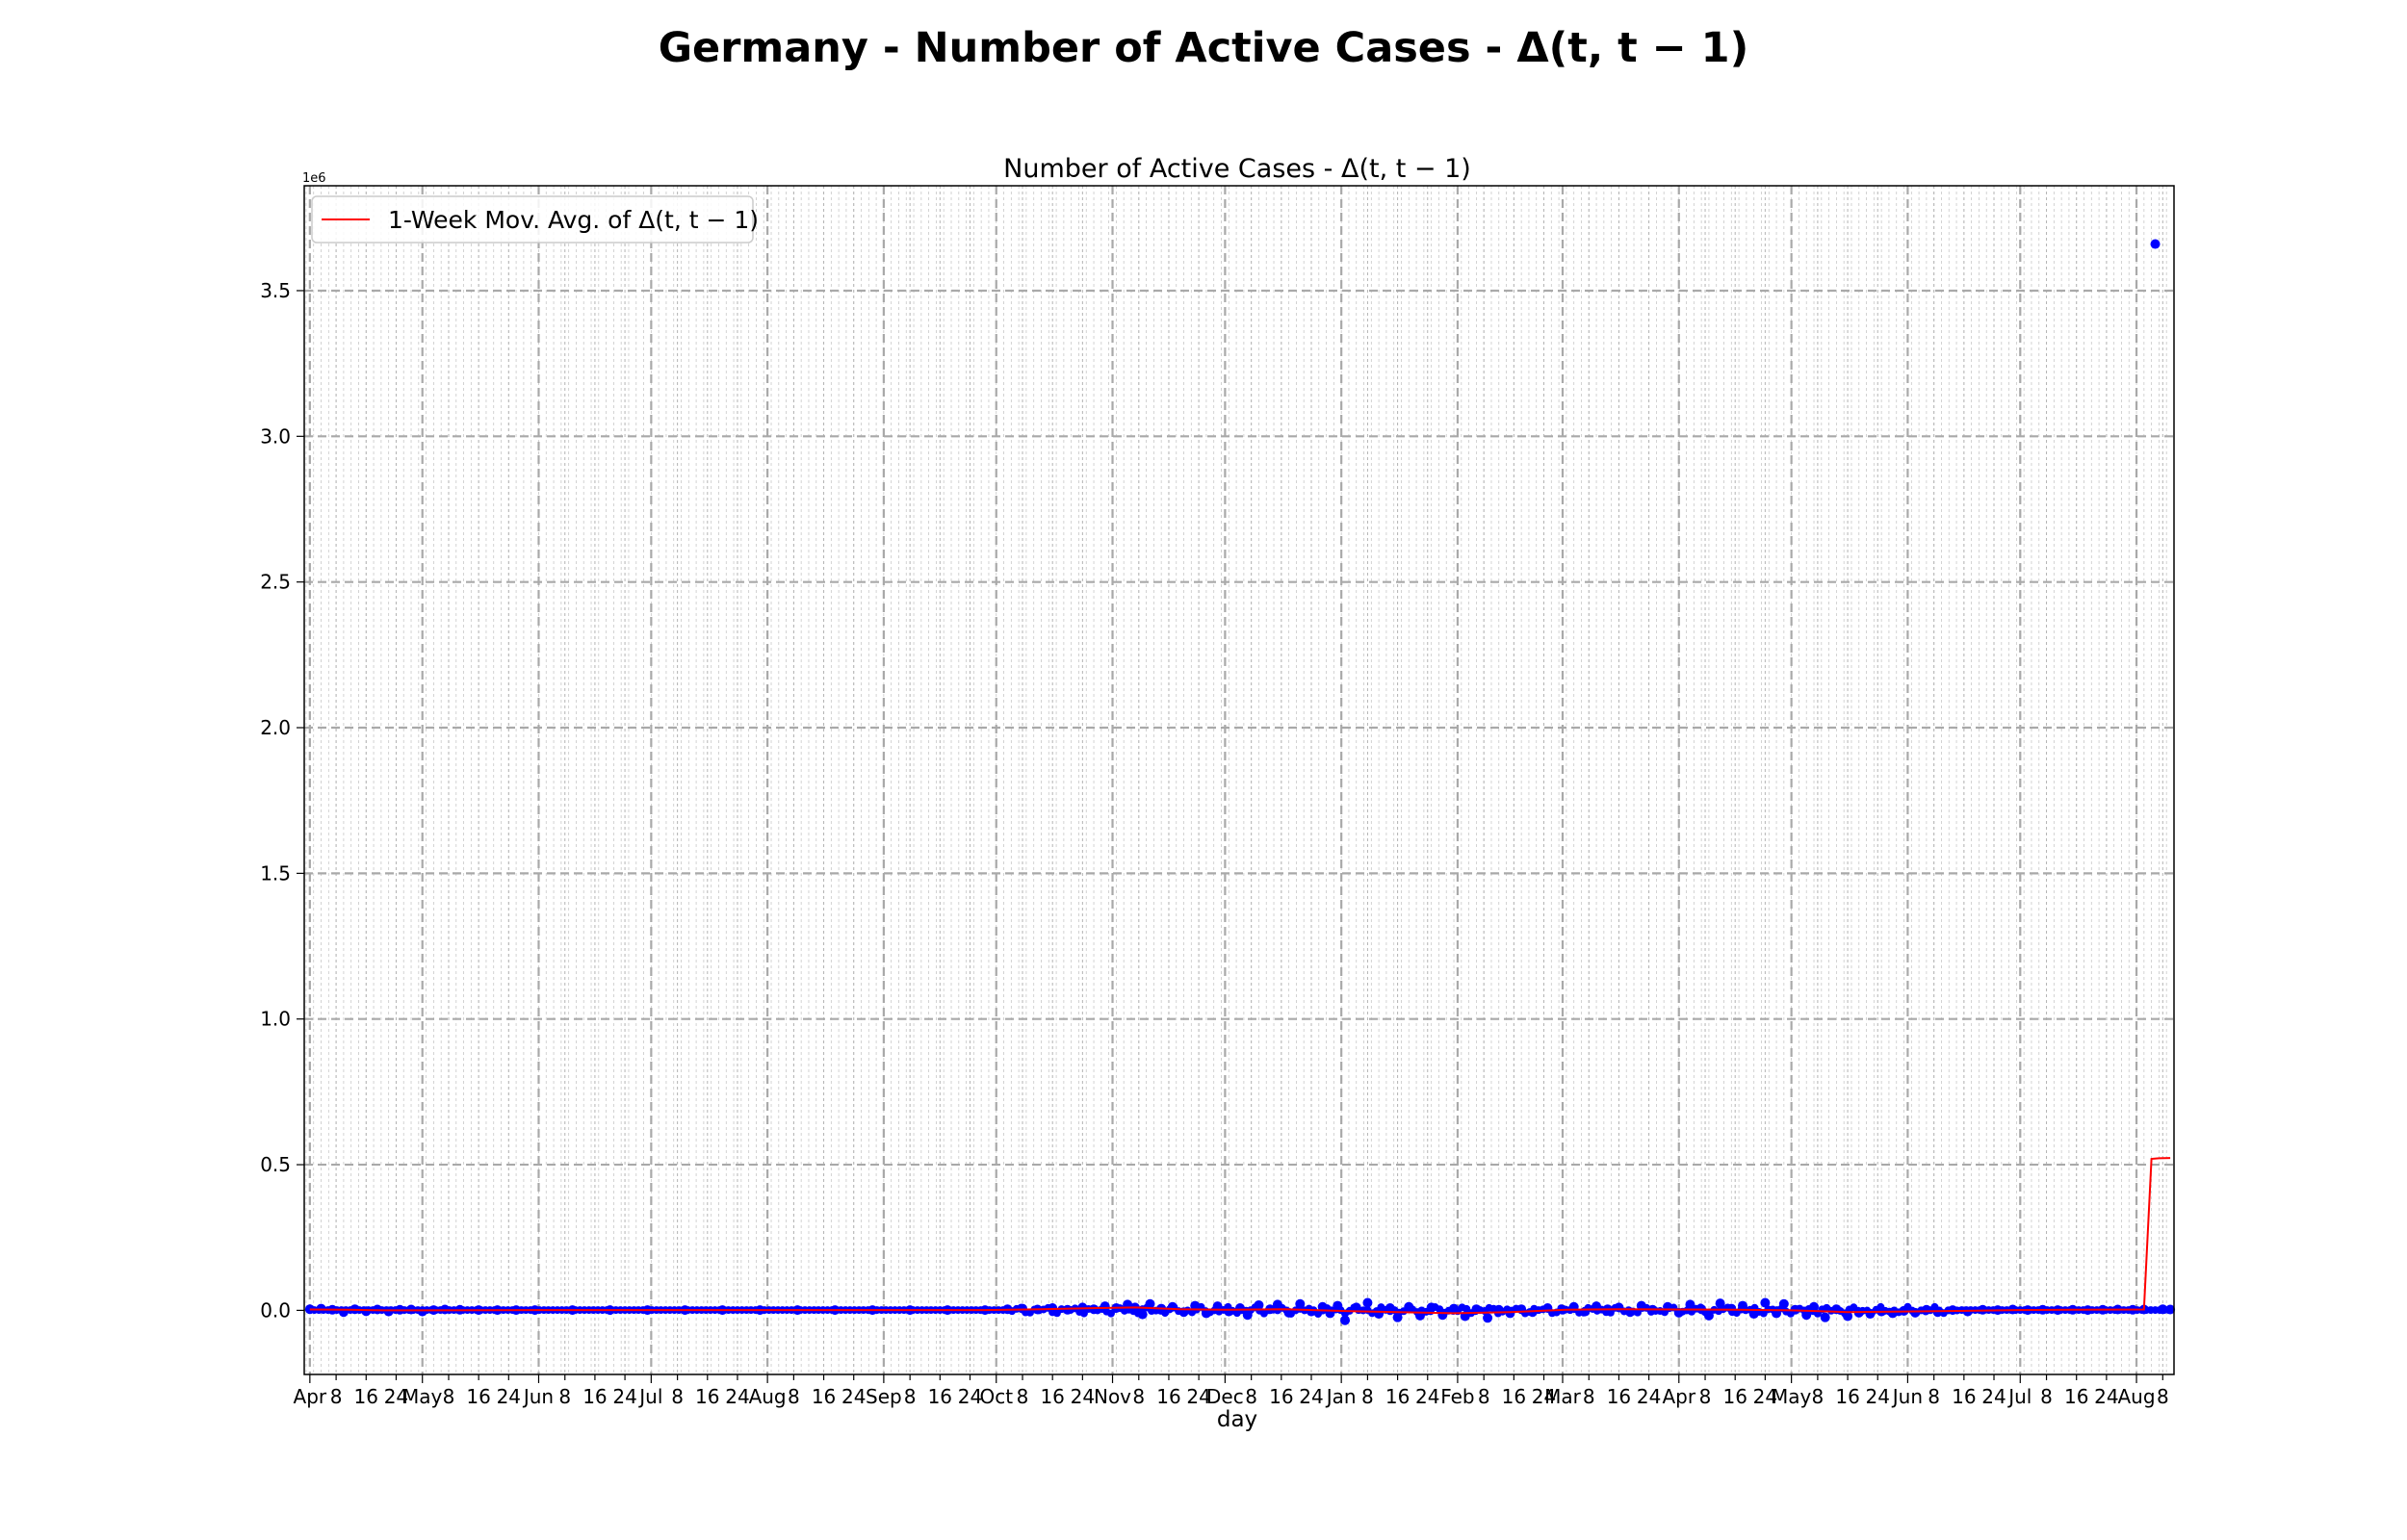 The image size is (2407, 1540). I want to click on legend-box, so click(532, 219).